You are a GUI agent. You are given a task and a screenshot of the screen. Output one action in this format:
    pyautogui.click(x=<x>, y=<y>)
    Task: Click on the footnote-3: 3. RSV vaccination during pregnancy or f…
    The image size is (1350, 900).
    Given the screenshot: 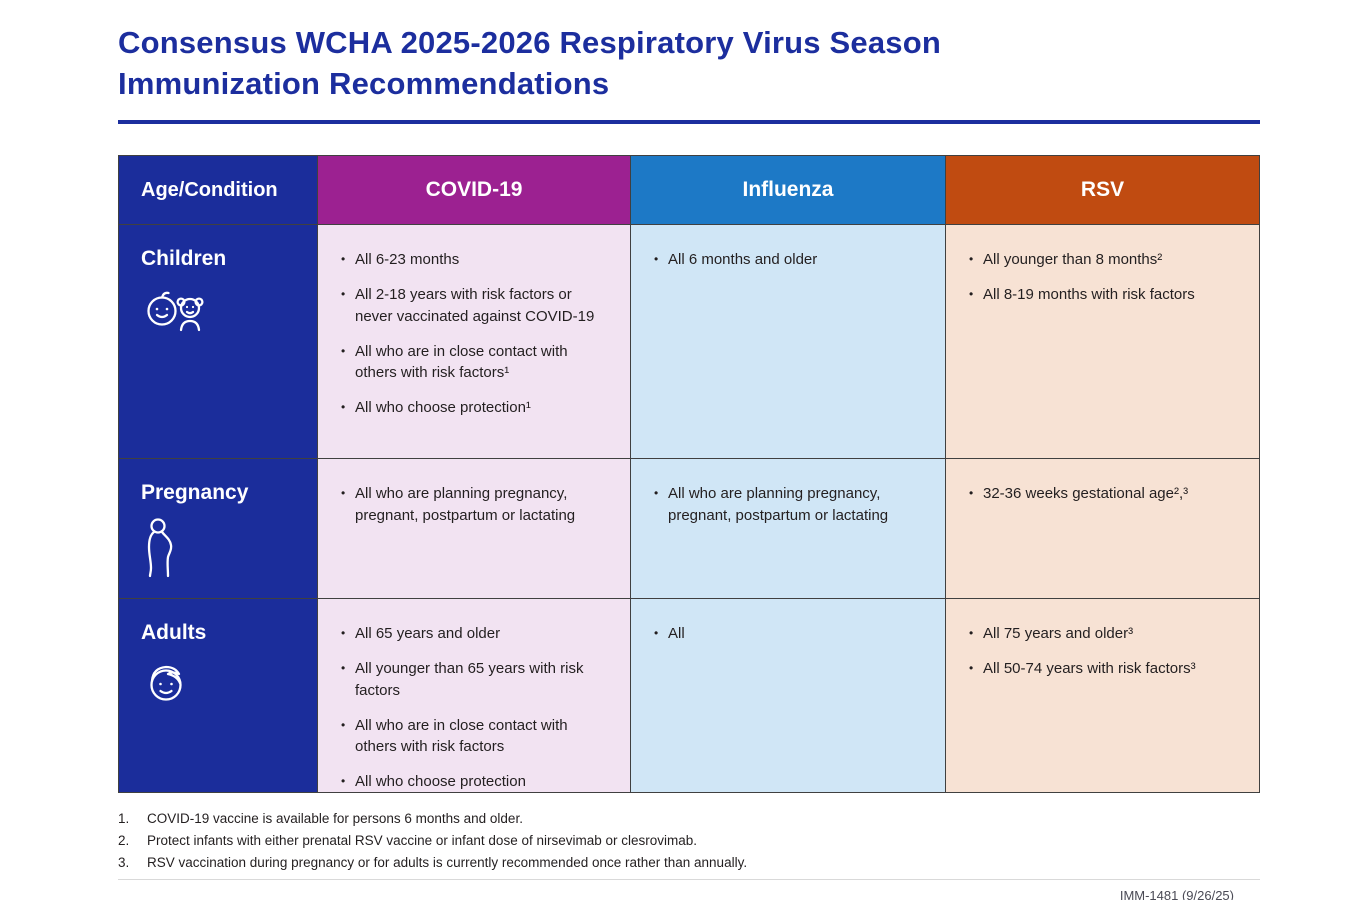 What is the action you would take?
    pyautogui.click(x=689, y=863)
    